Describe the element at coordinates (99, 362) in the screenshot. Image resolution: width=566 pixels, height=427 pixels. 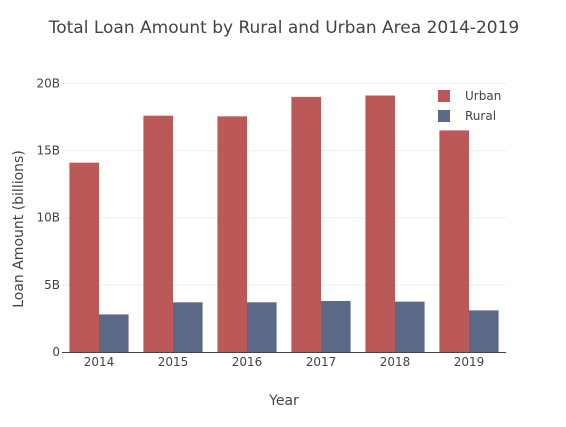
I see `x-tick-label: 2014` at that location.